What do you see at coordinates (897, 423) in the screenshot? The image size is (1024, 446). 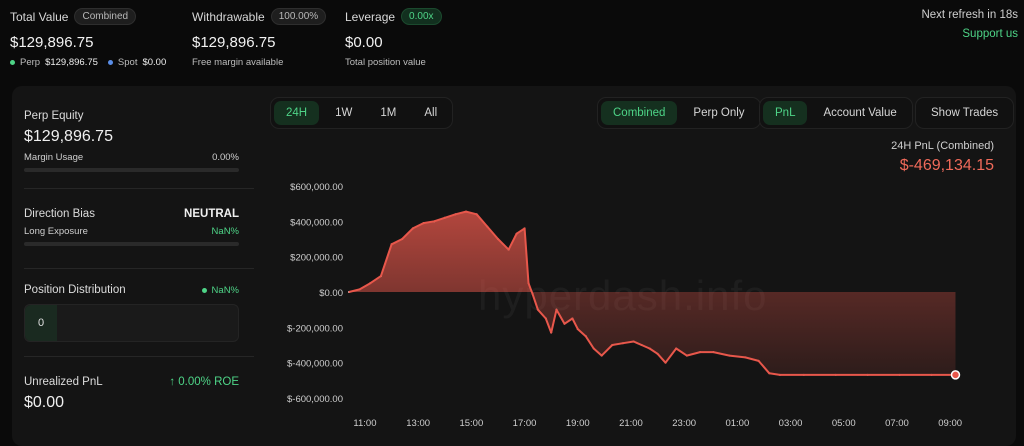 I see `x-tick-label: 07:00` at bounding box center [897, 423].